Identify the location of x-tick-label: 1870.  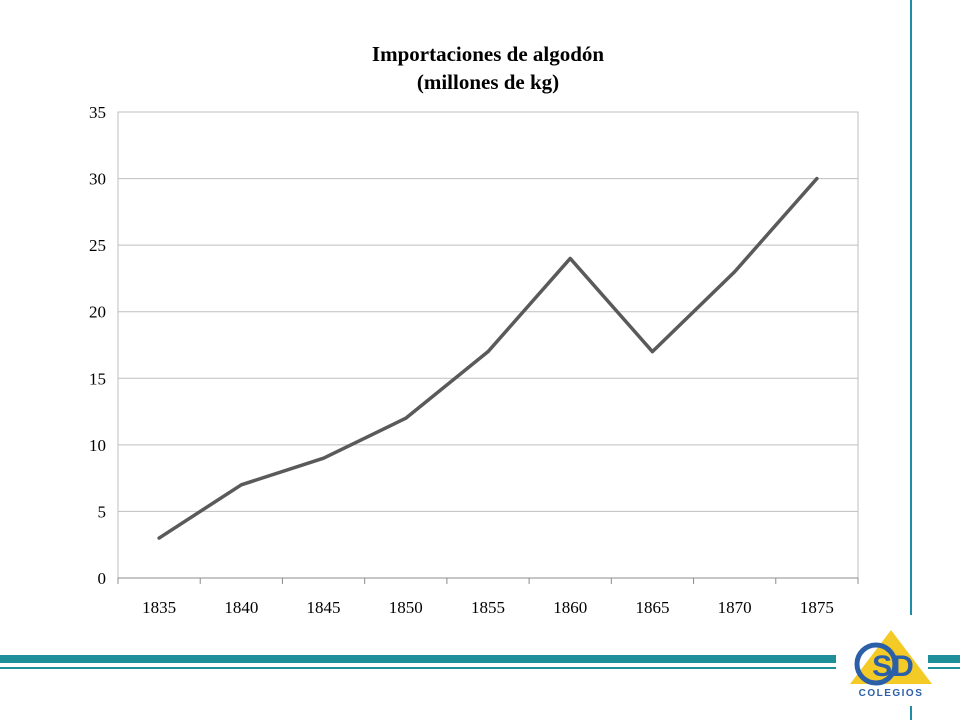
(735, 607).